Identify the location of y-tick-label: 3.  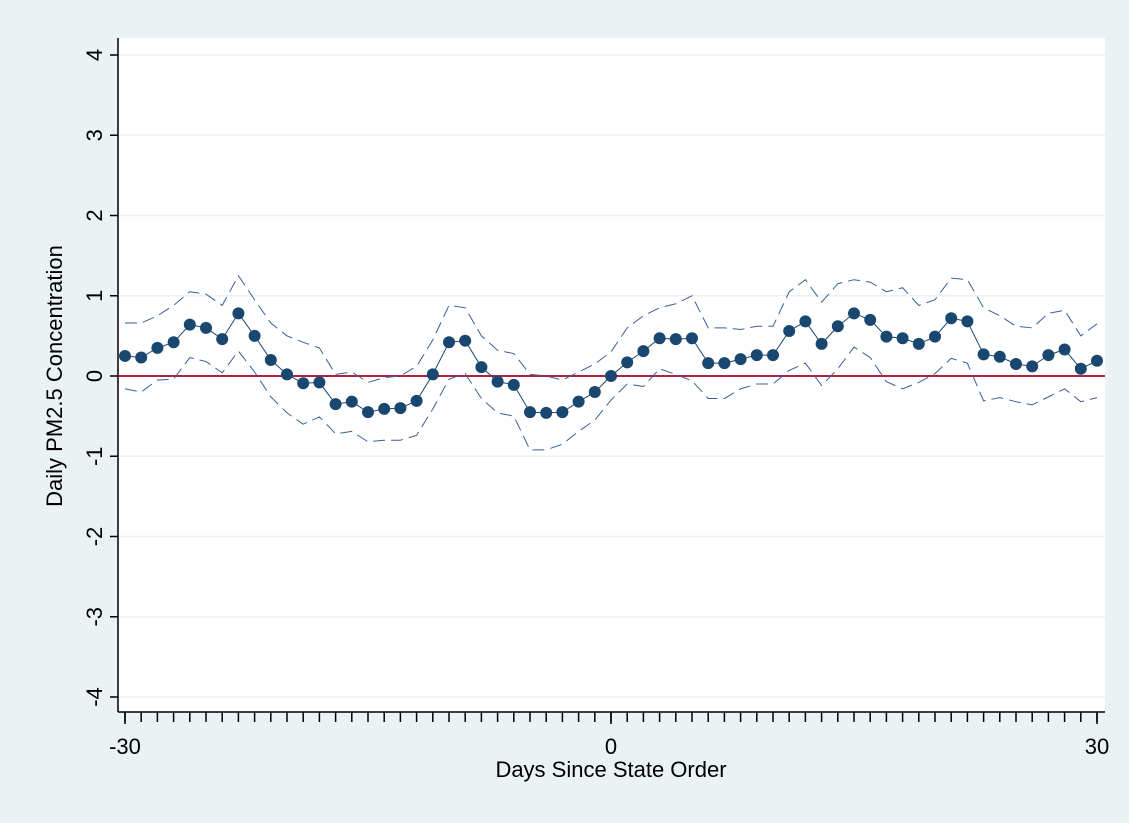
(94, 135).